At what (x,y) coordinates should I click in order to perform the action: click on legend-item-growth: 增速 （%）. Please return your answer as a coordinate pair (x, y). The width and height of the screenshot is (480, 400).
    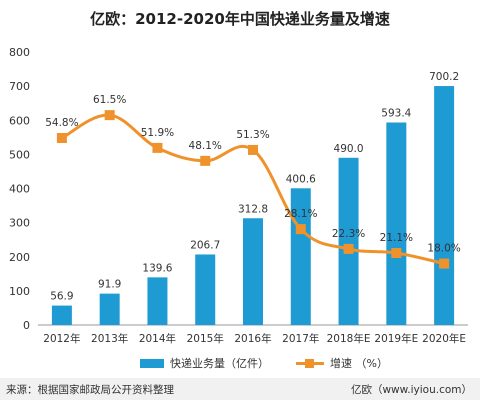
    Looking at the image, I should click on (342, 363).